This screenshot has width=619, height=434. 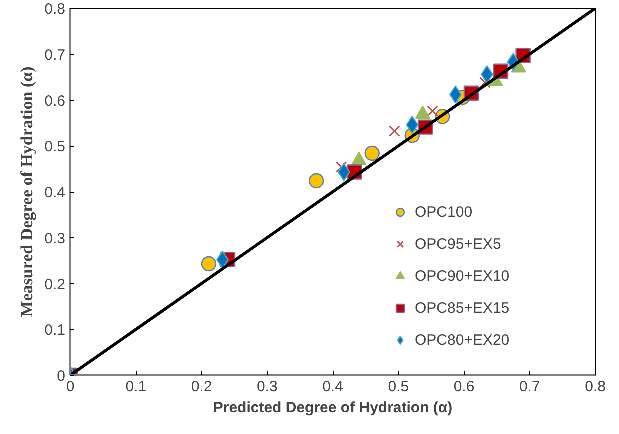 What do you see at coordinates (595, 387) in the screenshot?
I see `x-tick-label: 0.8` at bounding box center [595, 387].